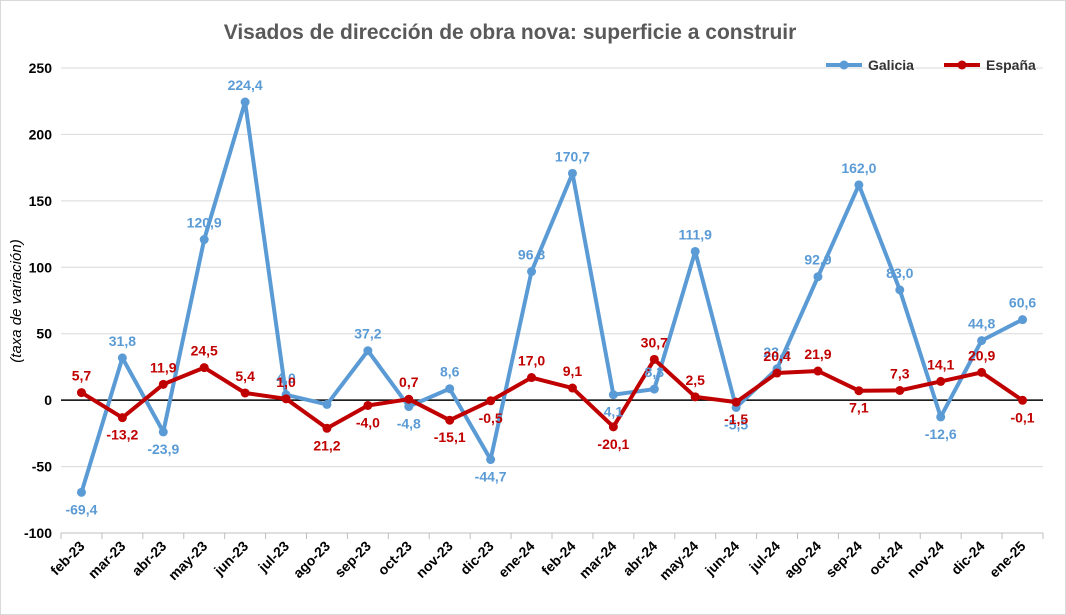  Describe the element at coordinates (41, 201) in the screenshot. I see `y-tick-label: 150` at that location.